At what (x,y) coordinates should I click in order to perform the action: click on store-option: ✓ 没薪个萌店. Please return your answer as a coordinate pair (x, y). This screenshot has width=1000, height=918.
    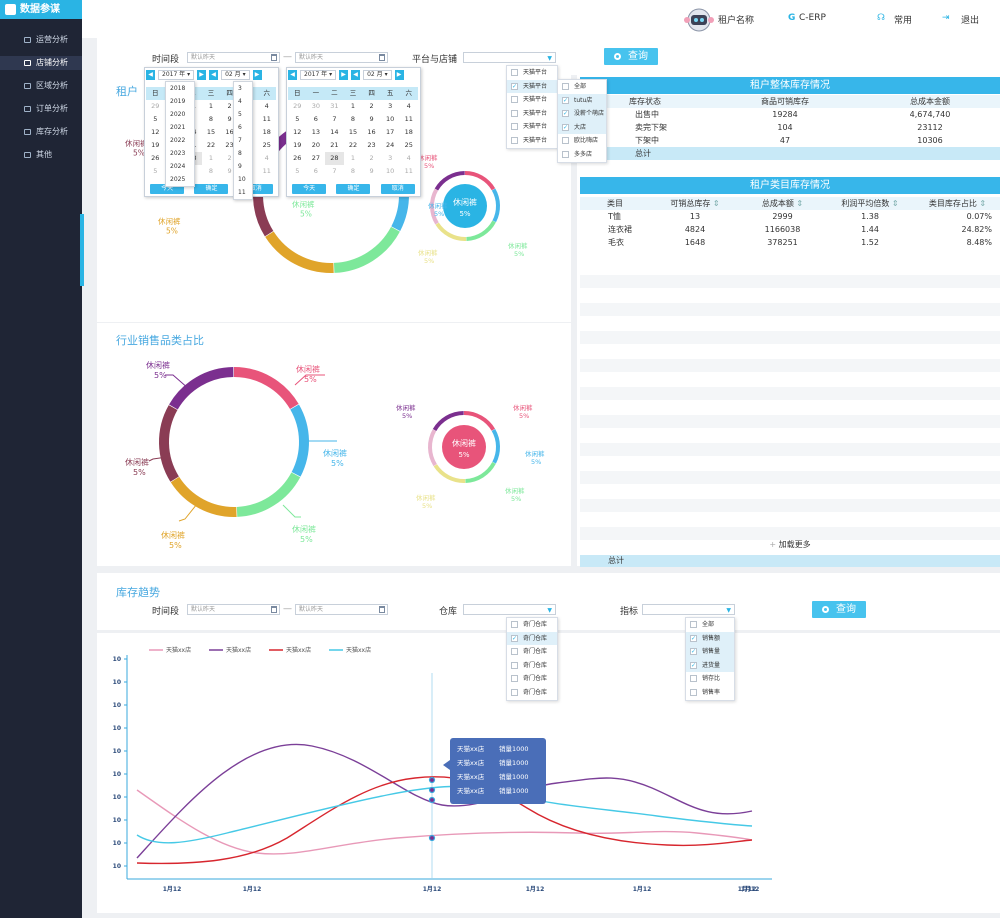
    Looking at the image, I should click on (582, 114).